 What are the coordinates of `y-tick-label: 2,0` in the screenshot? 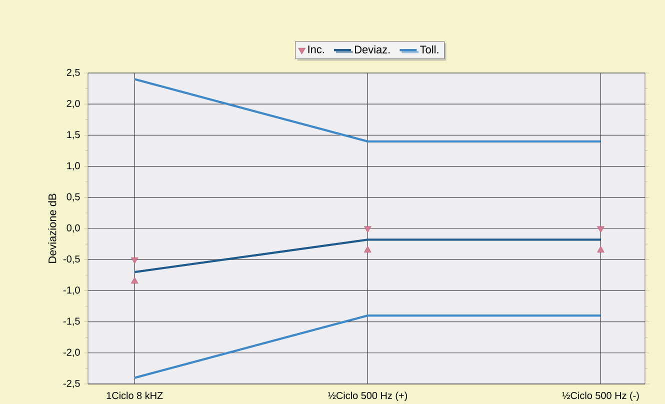 It's located at (73, 104).